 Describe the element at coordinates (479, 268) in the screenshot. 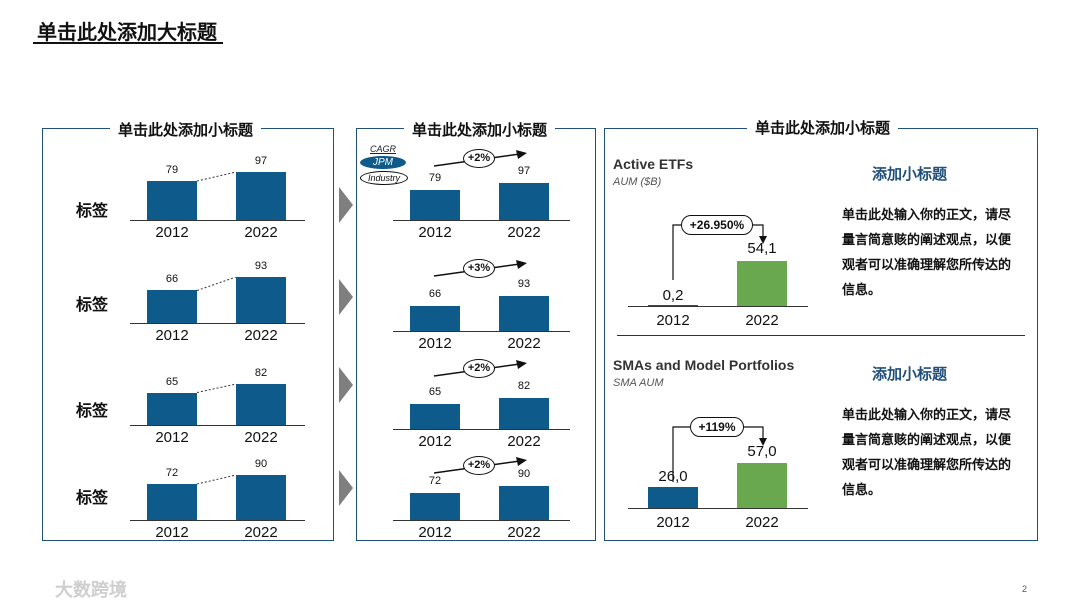

I see `cagr-badge: +3%` at that location.